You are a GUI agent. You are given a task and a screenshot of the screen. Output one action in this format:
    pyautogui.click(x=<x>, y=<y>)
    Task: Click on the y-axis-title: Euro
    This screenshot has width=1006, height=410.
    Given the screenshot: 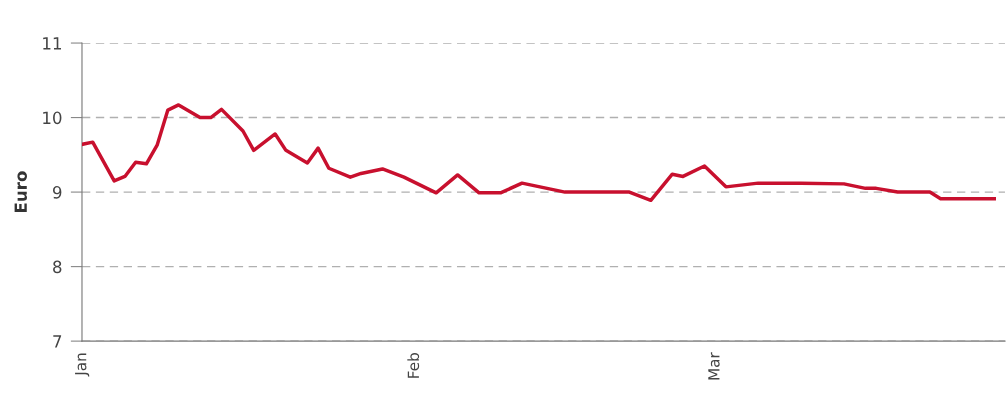 What is the action you would take?
    pyautogui.click(x=20, y=192)
    